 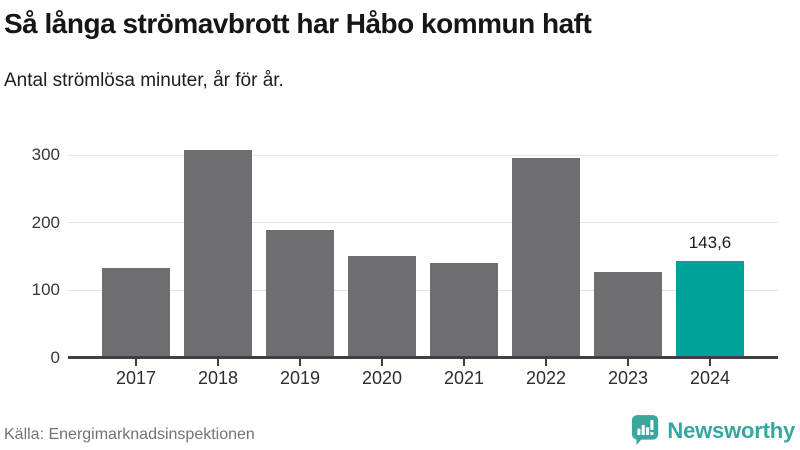 What do you see at coordinates (45, 222) in the screenshot?
I see `y-axis-label-200: 200` at bounding box center [45, 222].